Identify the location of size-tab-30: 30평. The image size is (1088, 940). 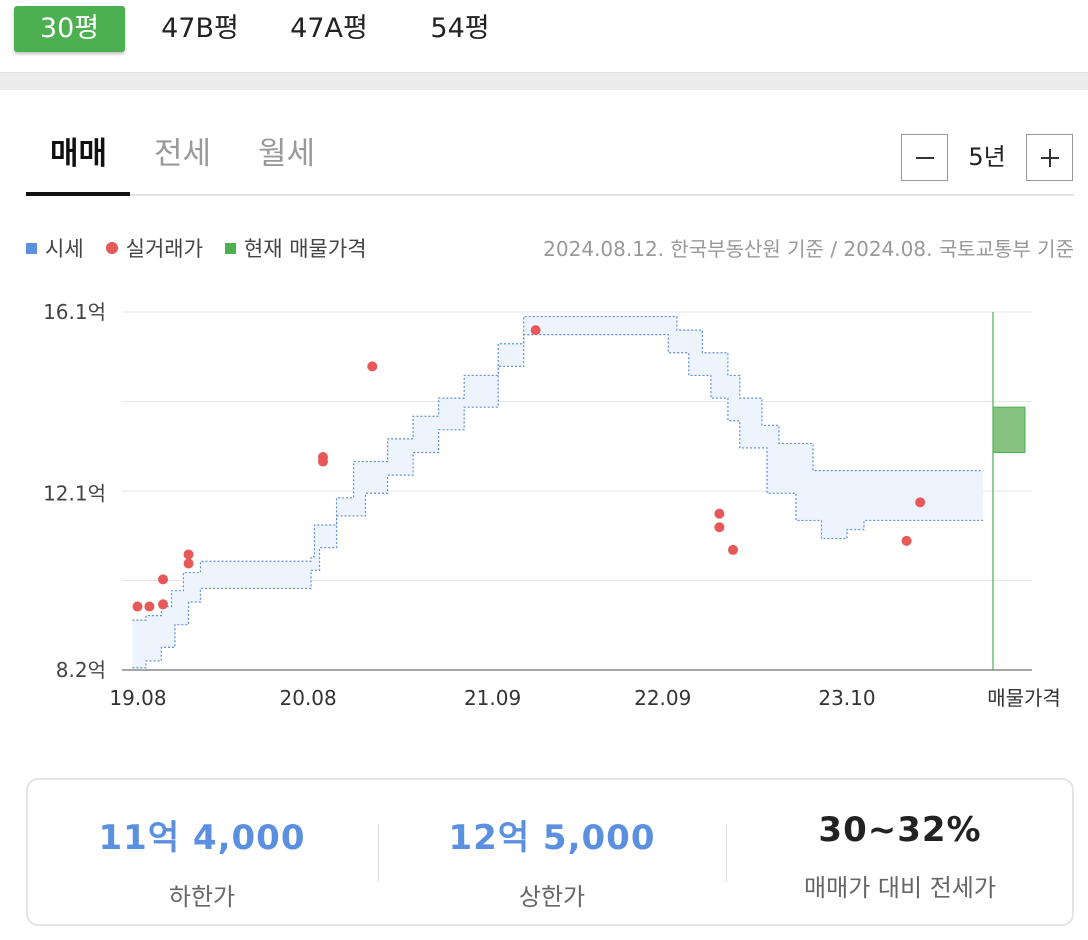
(69, 29).